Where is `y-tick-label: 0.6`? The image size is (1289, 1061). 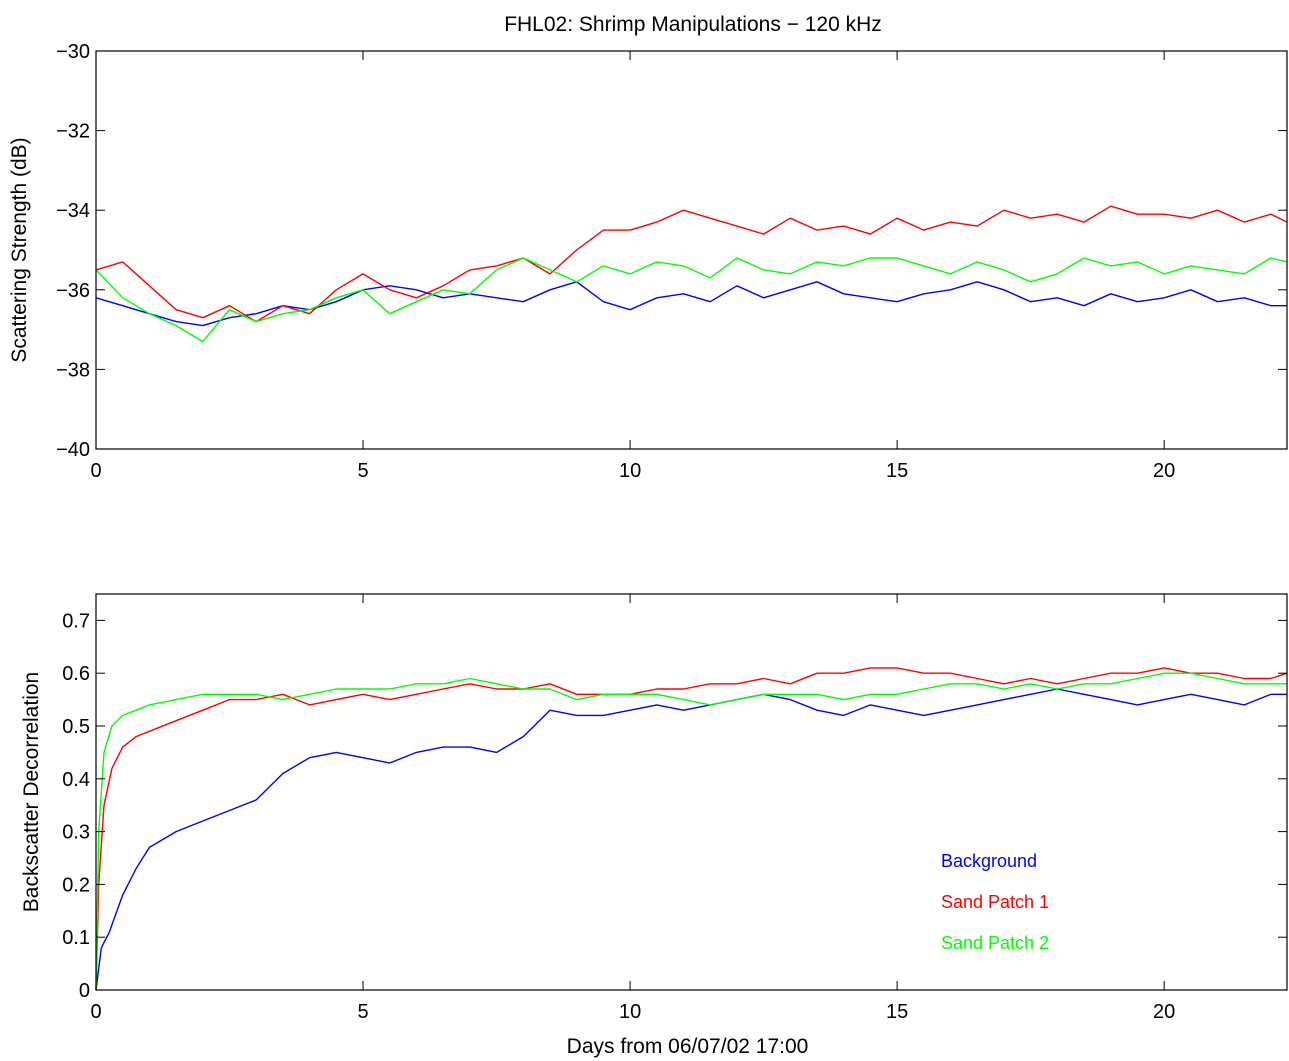 y-tick-label: 0.6 is located at coordinates (76, 674).